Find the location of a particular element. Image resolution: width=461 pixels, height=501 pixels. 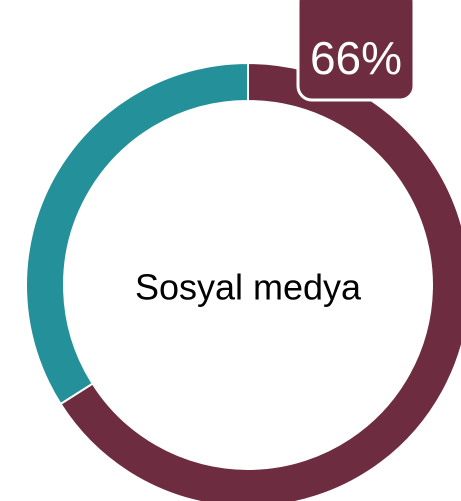

center-label: Sosyal medya is located at coordinates (248, 287).